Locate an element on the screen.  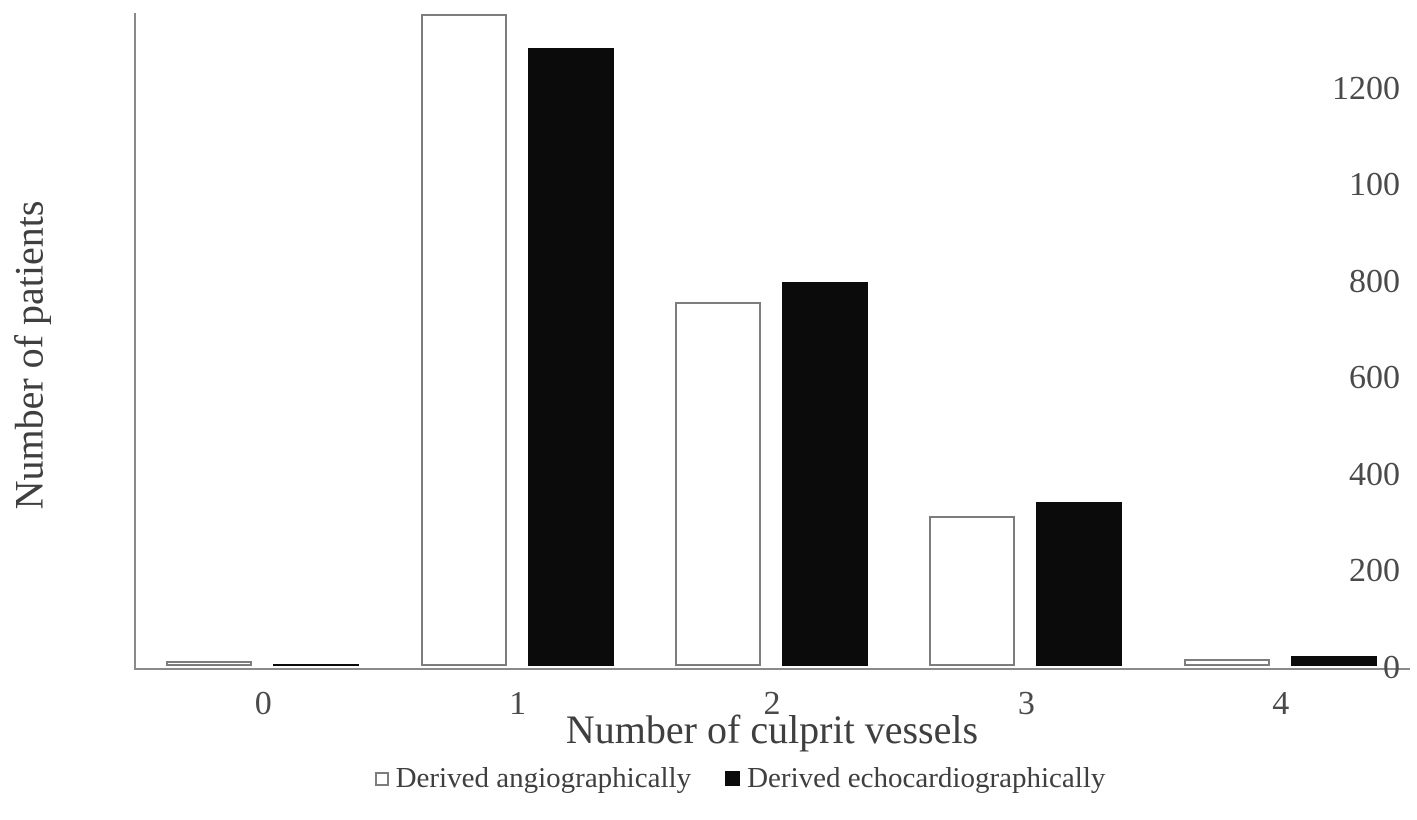
filled-square-icon is located at coordinates (733, 778).